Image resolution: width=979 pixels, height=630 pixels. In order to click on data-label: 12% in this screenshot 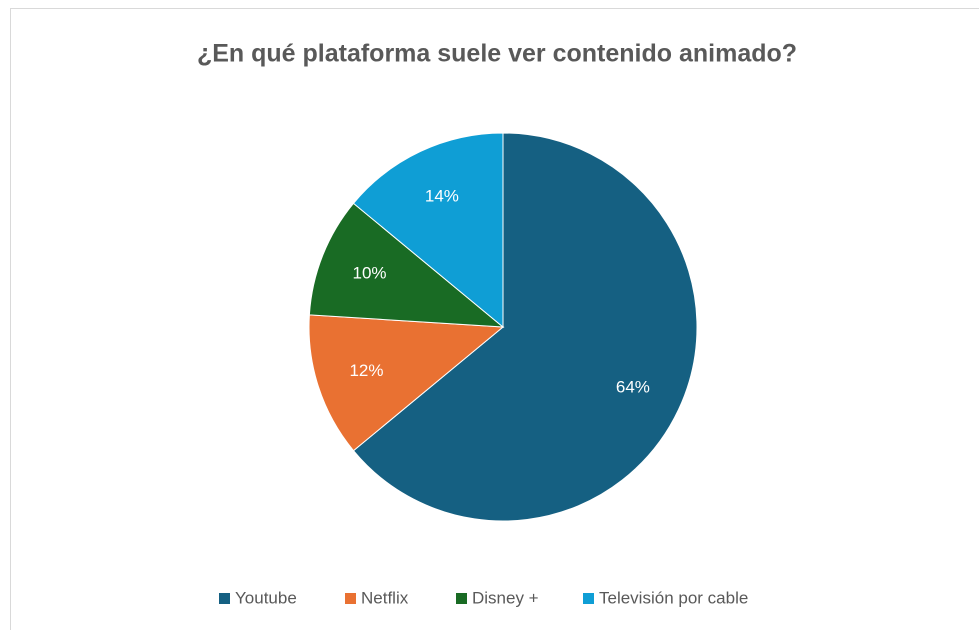, I will do `click(366, 370)`.